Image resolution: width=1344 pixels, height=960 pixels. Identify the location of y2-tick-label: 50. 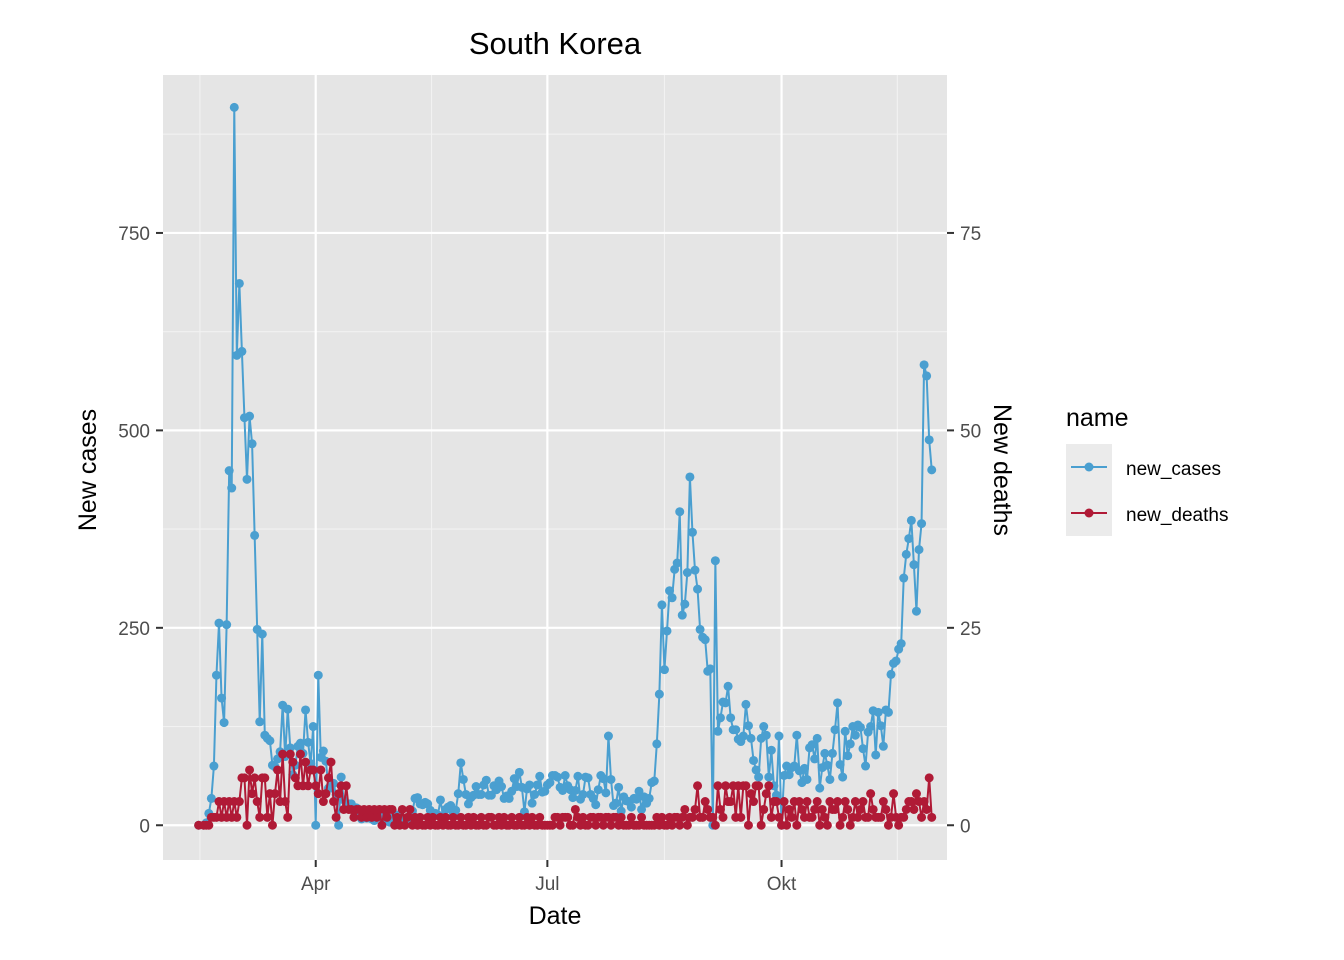
(970, 431).